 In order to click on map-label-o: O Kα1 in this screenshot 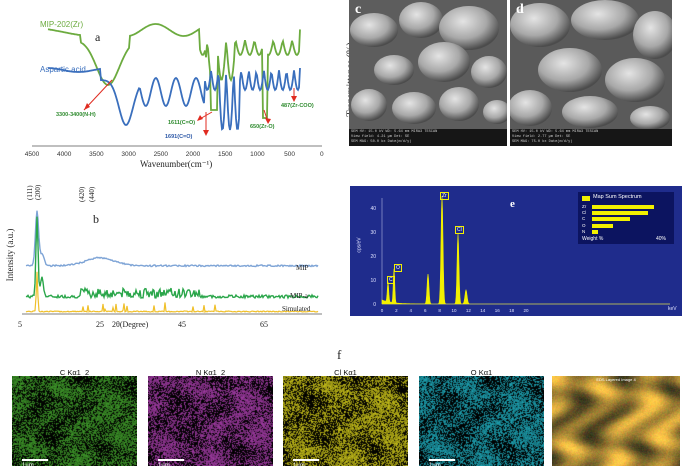, I will do `click(481, 372)`.